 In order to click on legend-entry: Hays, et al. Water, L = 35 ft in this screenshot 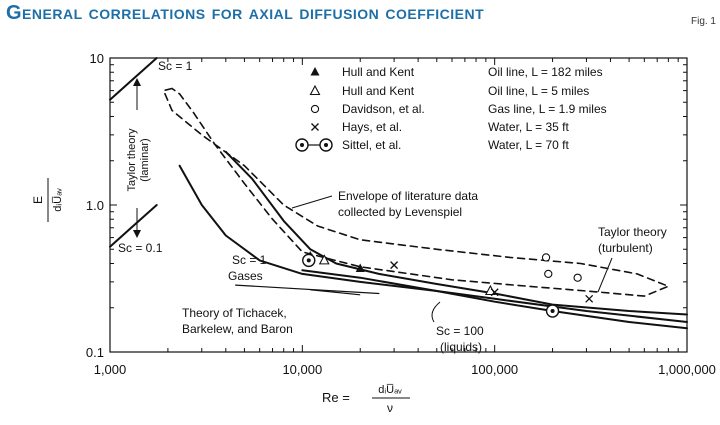, I will do `click(440, 127)`.